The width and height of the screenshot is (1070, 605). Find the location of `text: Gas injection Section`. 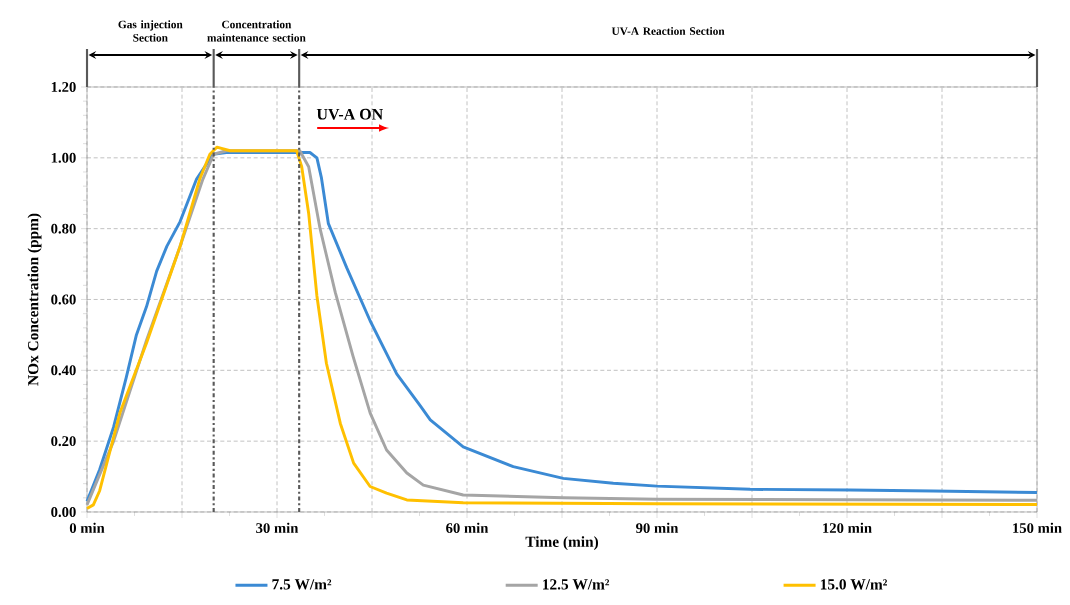

text: Gas injection Section is located at coordinates (150, 31).